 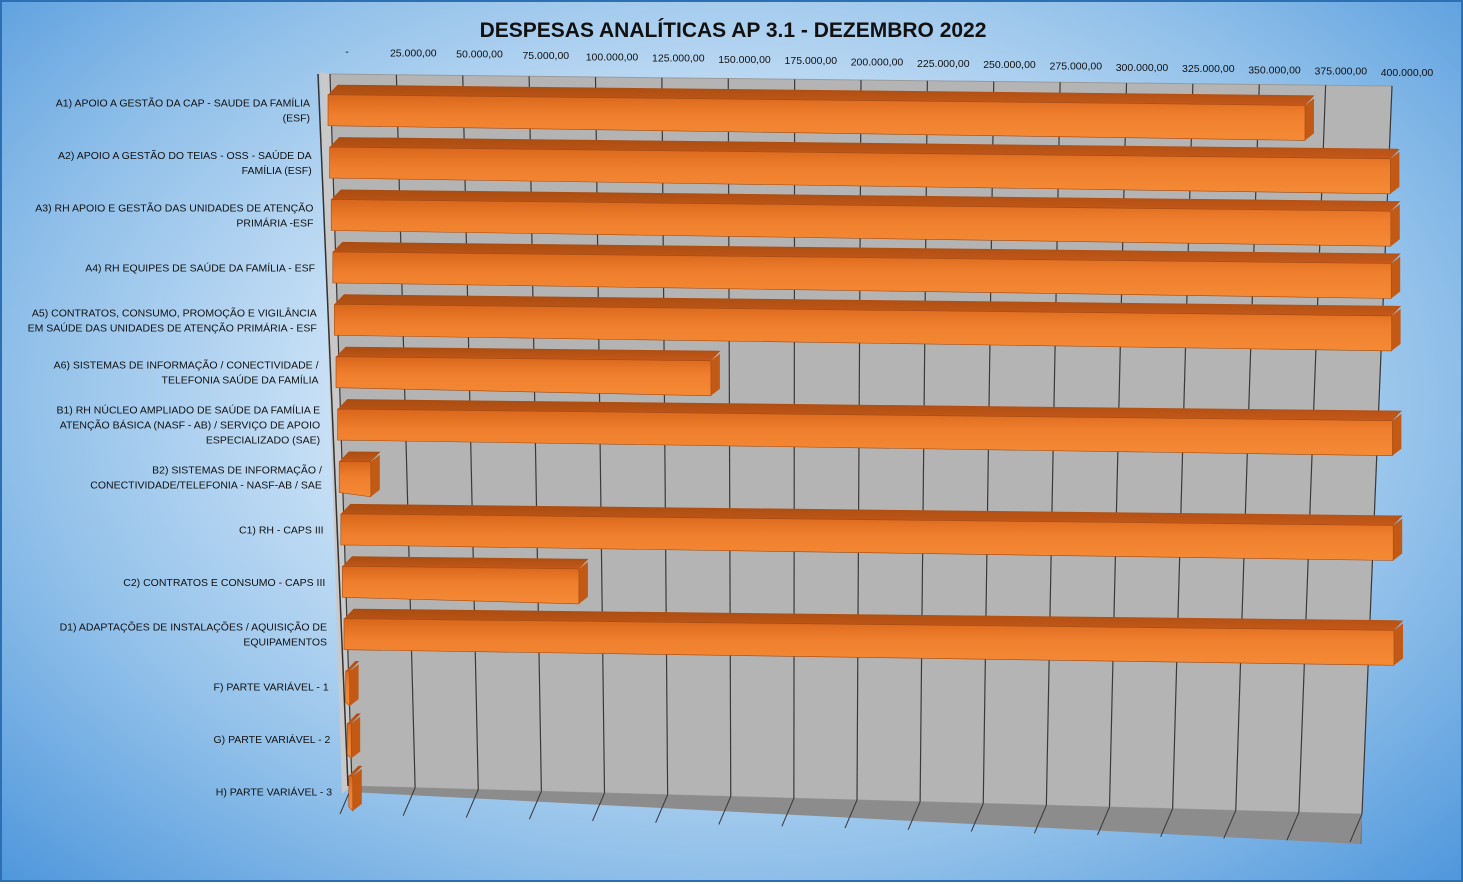 What do you see at coordinates (274, 791) in the screenshot?
I see `category-label: H) PARTE VARIÁVEL - 3` at bounding box center [274, 791].